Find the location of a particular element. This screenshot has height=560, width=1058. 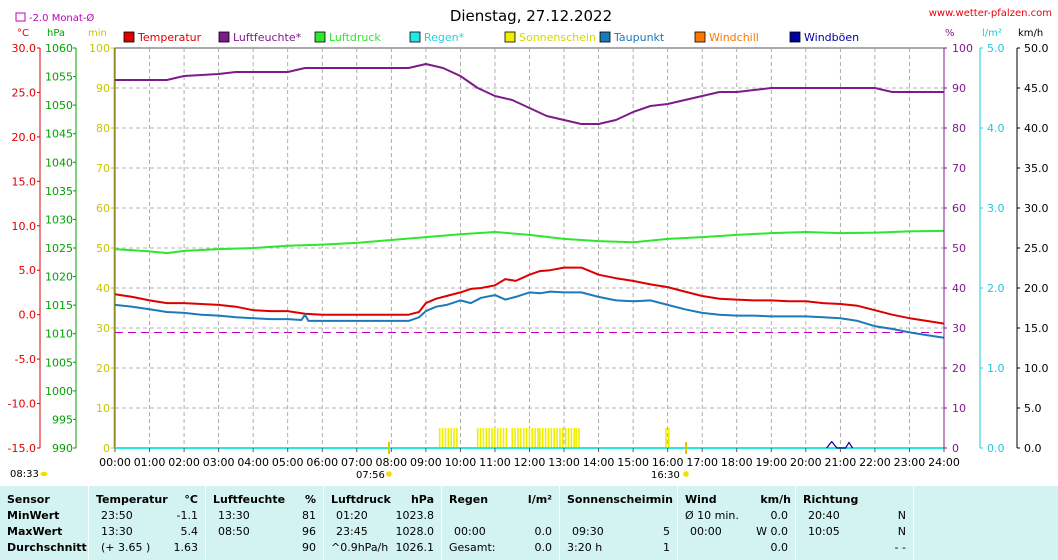

tick-label-humidity_pct: 90 is located at coordinates (959, 88).